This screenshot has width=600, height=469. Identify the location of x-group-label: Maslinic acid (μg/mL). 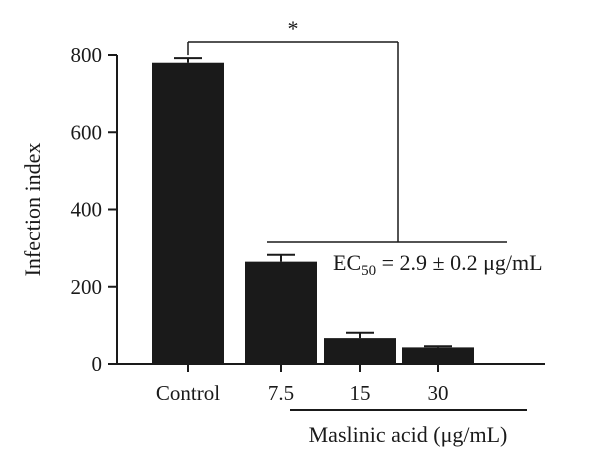
(408, 434).